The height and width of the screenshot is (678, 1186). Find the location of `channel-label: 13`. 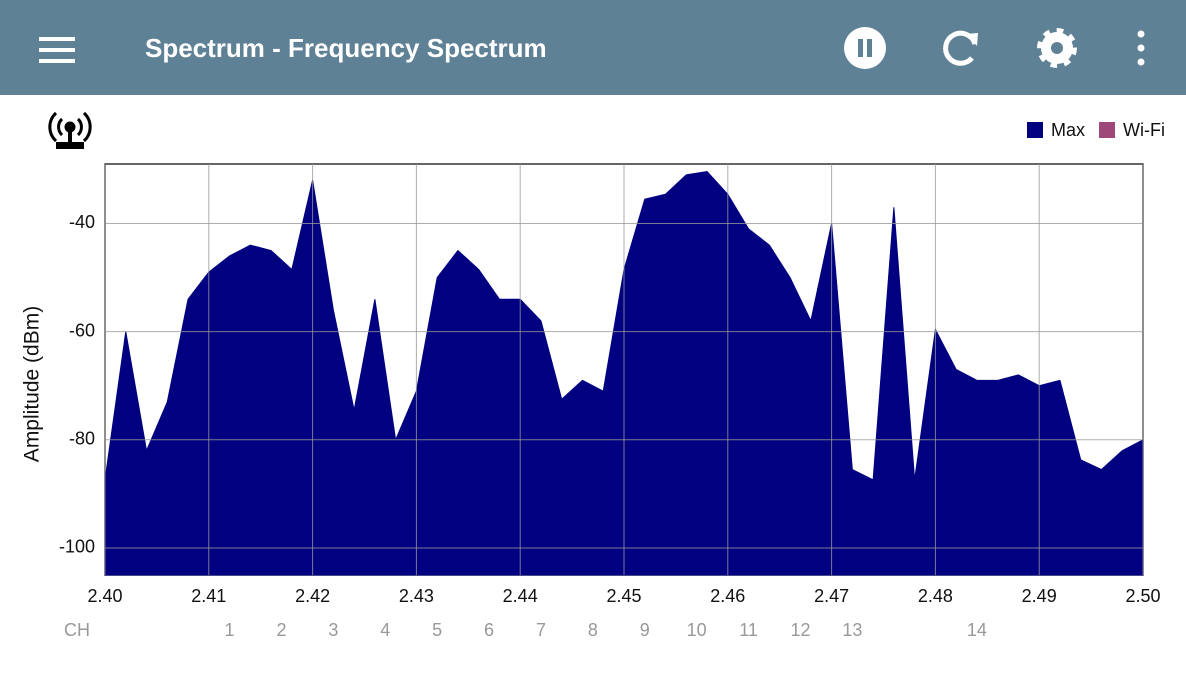

channel-label: 13 is located at coordinates (852, 630).